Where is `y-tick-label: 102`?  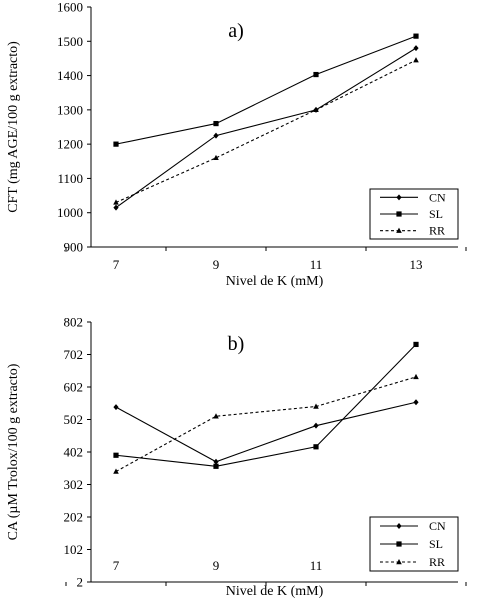
y-tick-label: 102 is located at coordinates (74, 549).